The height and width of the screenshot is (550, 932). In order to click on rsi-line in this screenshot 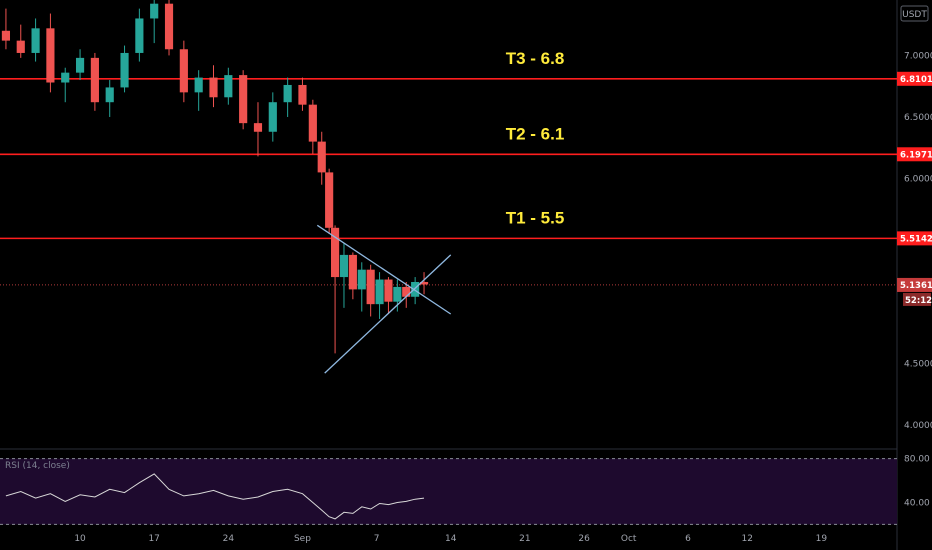, I will do `click(215, 496)`.